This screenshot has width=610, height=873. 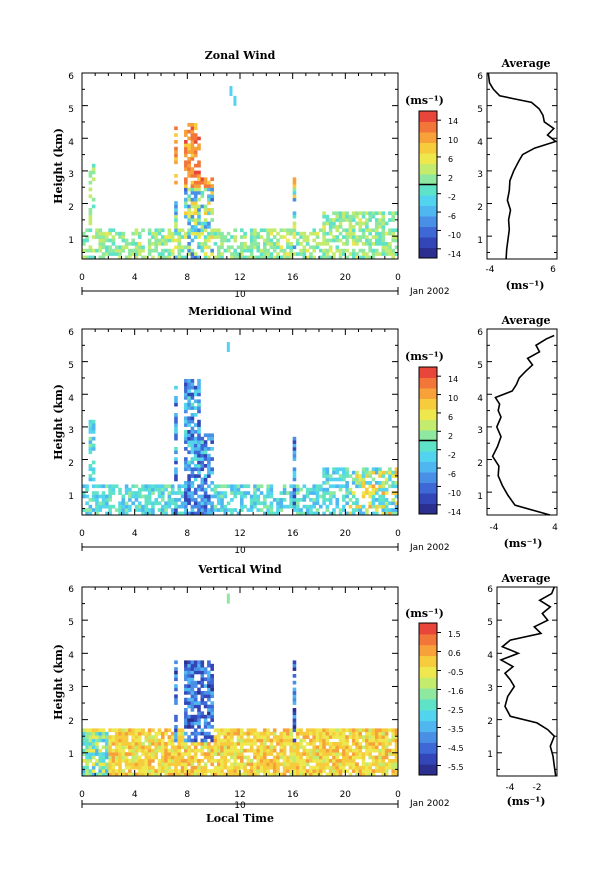 What do you see at coordinates (424, 100) in the screenshot?
I see `zonal-cbar-unit: (ms⁻¹)` at bounding box center [424, 100].